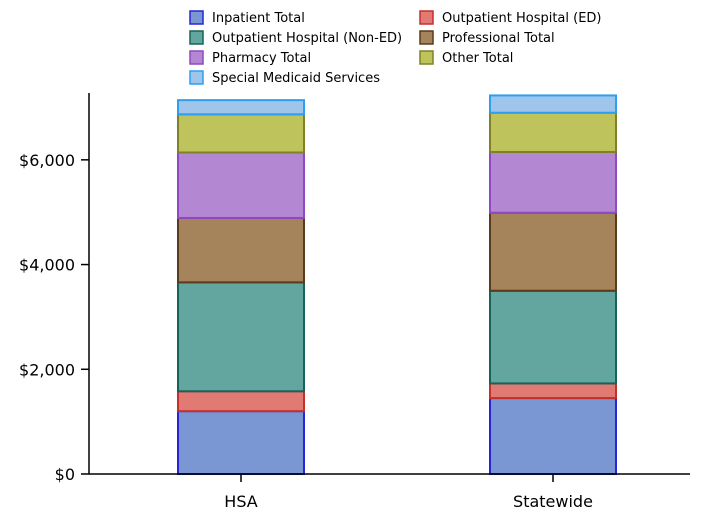  Describe the element at coordinates (240, 501) in the screenshot. I see `x-tick-label: HSA` at that location.